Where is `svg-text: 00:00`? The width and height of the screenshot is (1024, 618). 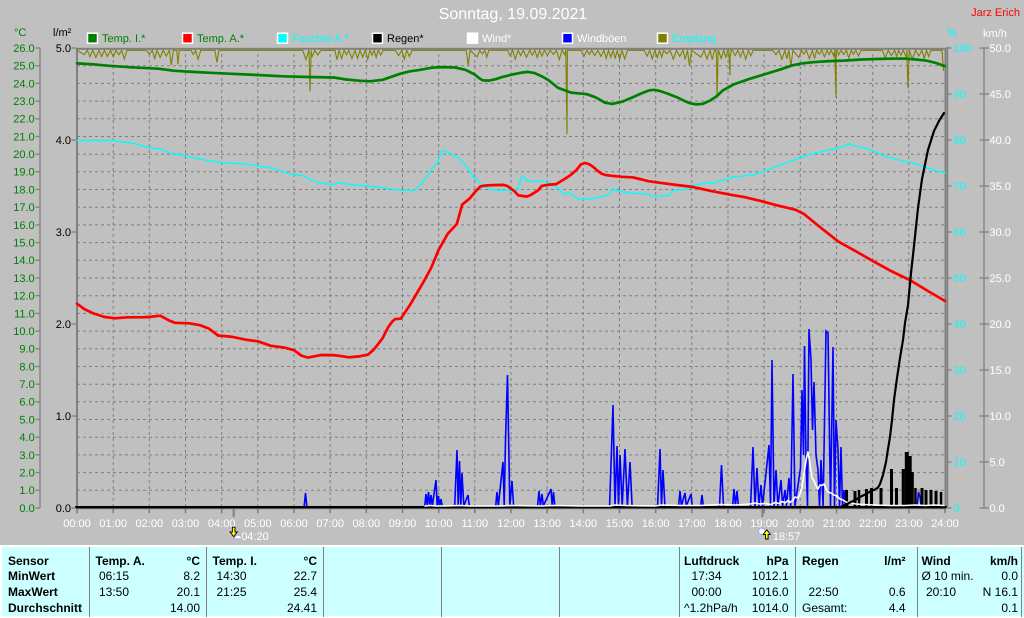
svg-text: 00:00 is located at coordinates (77, 524).